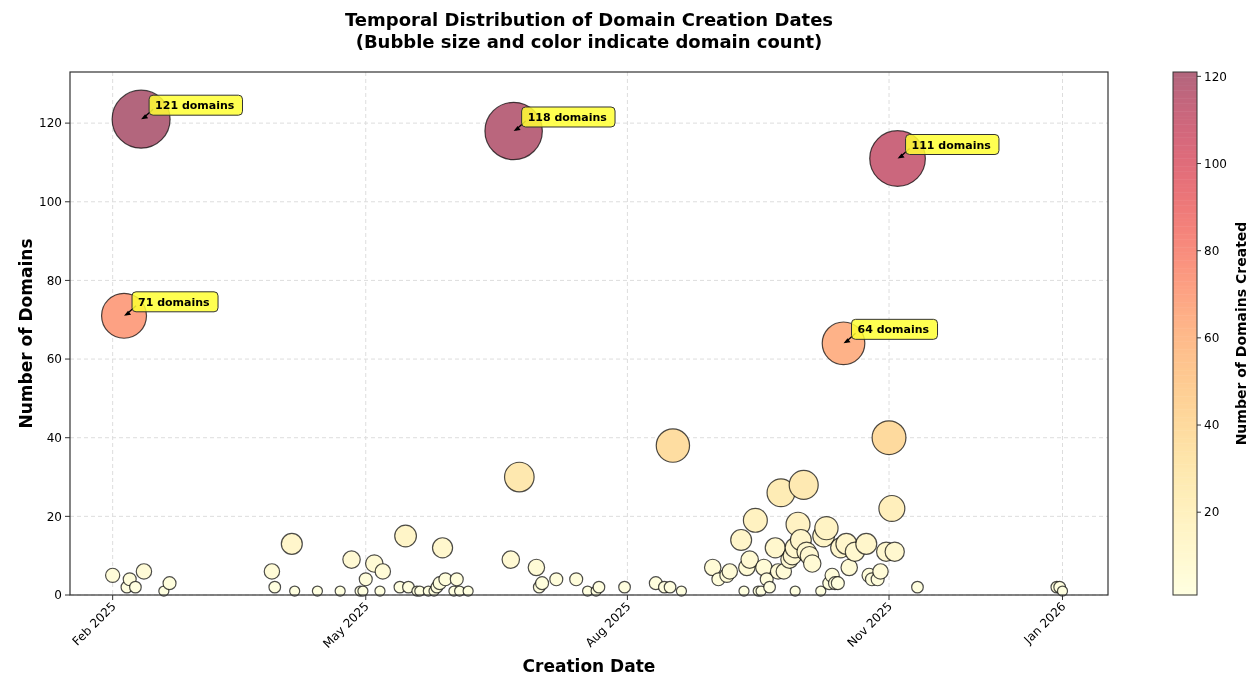  What do you see at coordinates (54, 359) in the screenshot?
I see `y-tick-label: 60` at bounding box center [54, 359].